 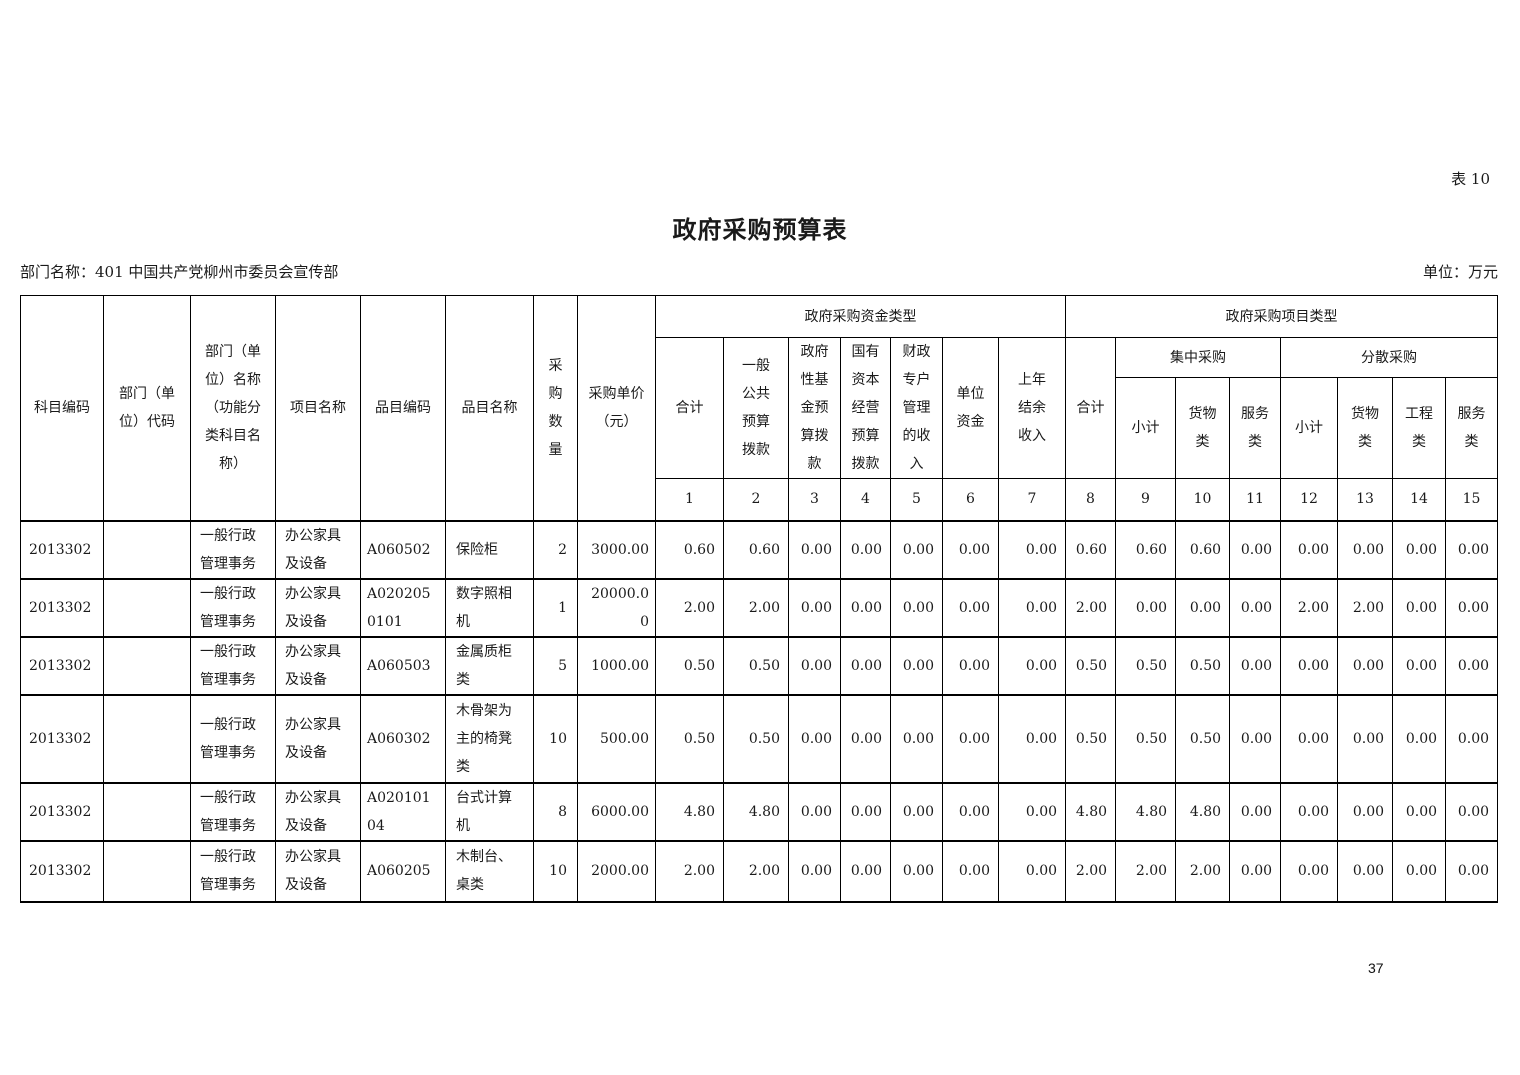 What do you see at coordinates (1282, 316) in the screenshot?
I see `group-header-project-type: 政府采购项目类型` at bounding box center [1282, 316].